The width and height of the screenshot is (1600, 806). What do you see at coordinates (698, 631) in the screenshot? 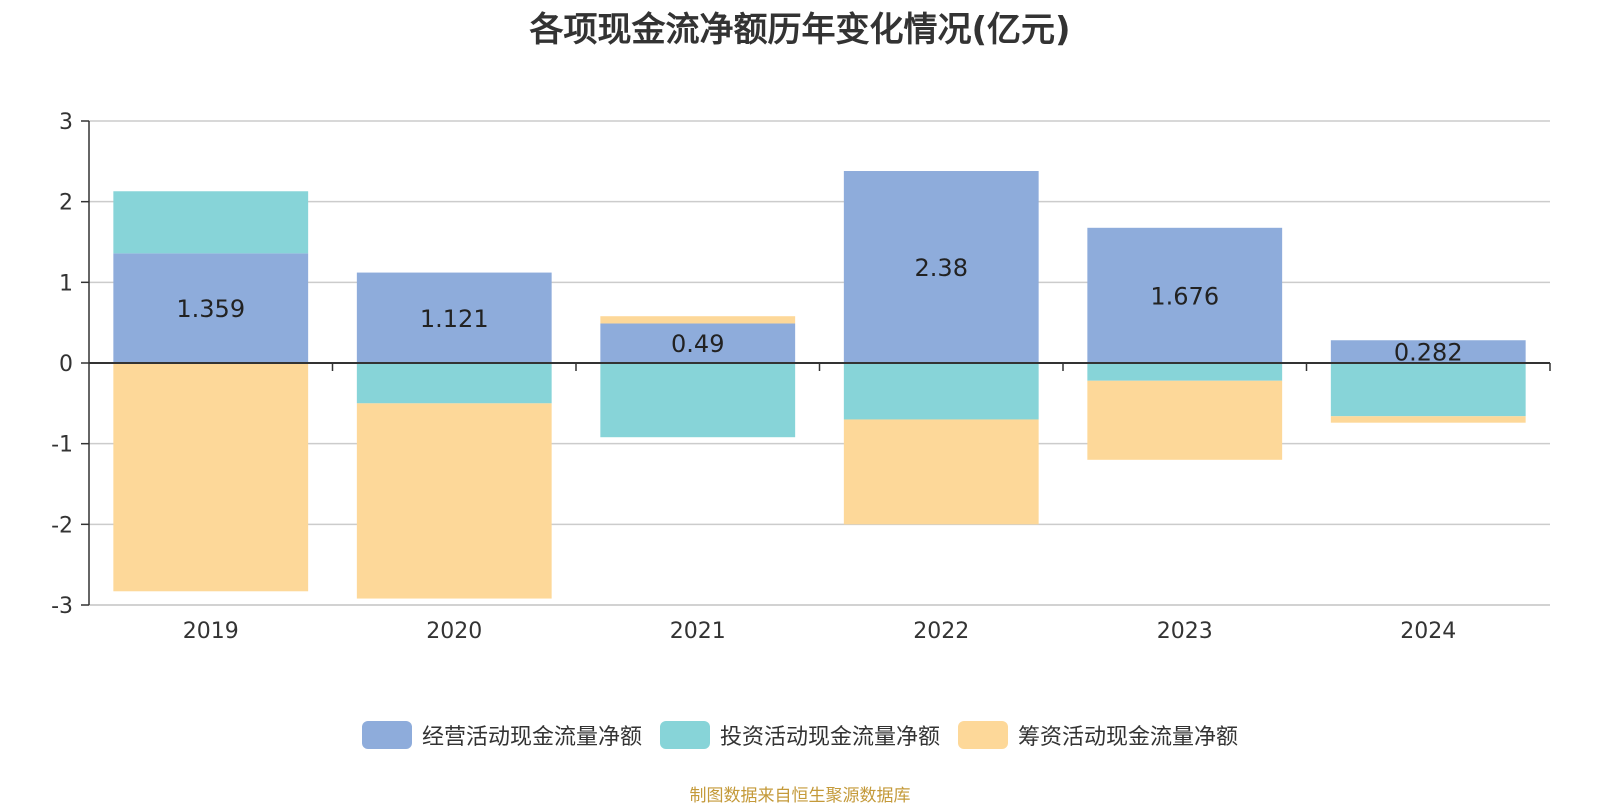
I see `x-tick-label-2021: 2021` at bounding box center [698, 631].